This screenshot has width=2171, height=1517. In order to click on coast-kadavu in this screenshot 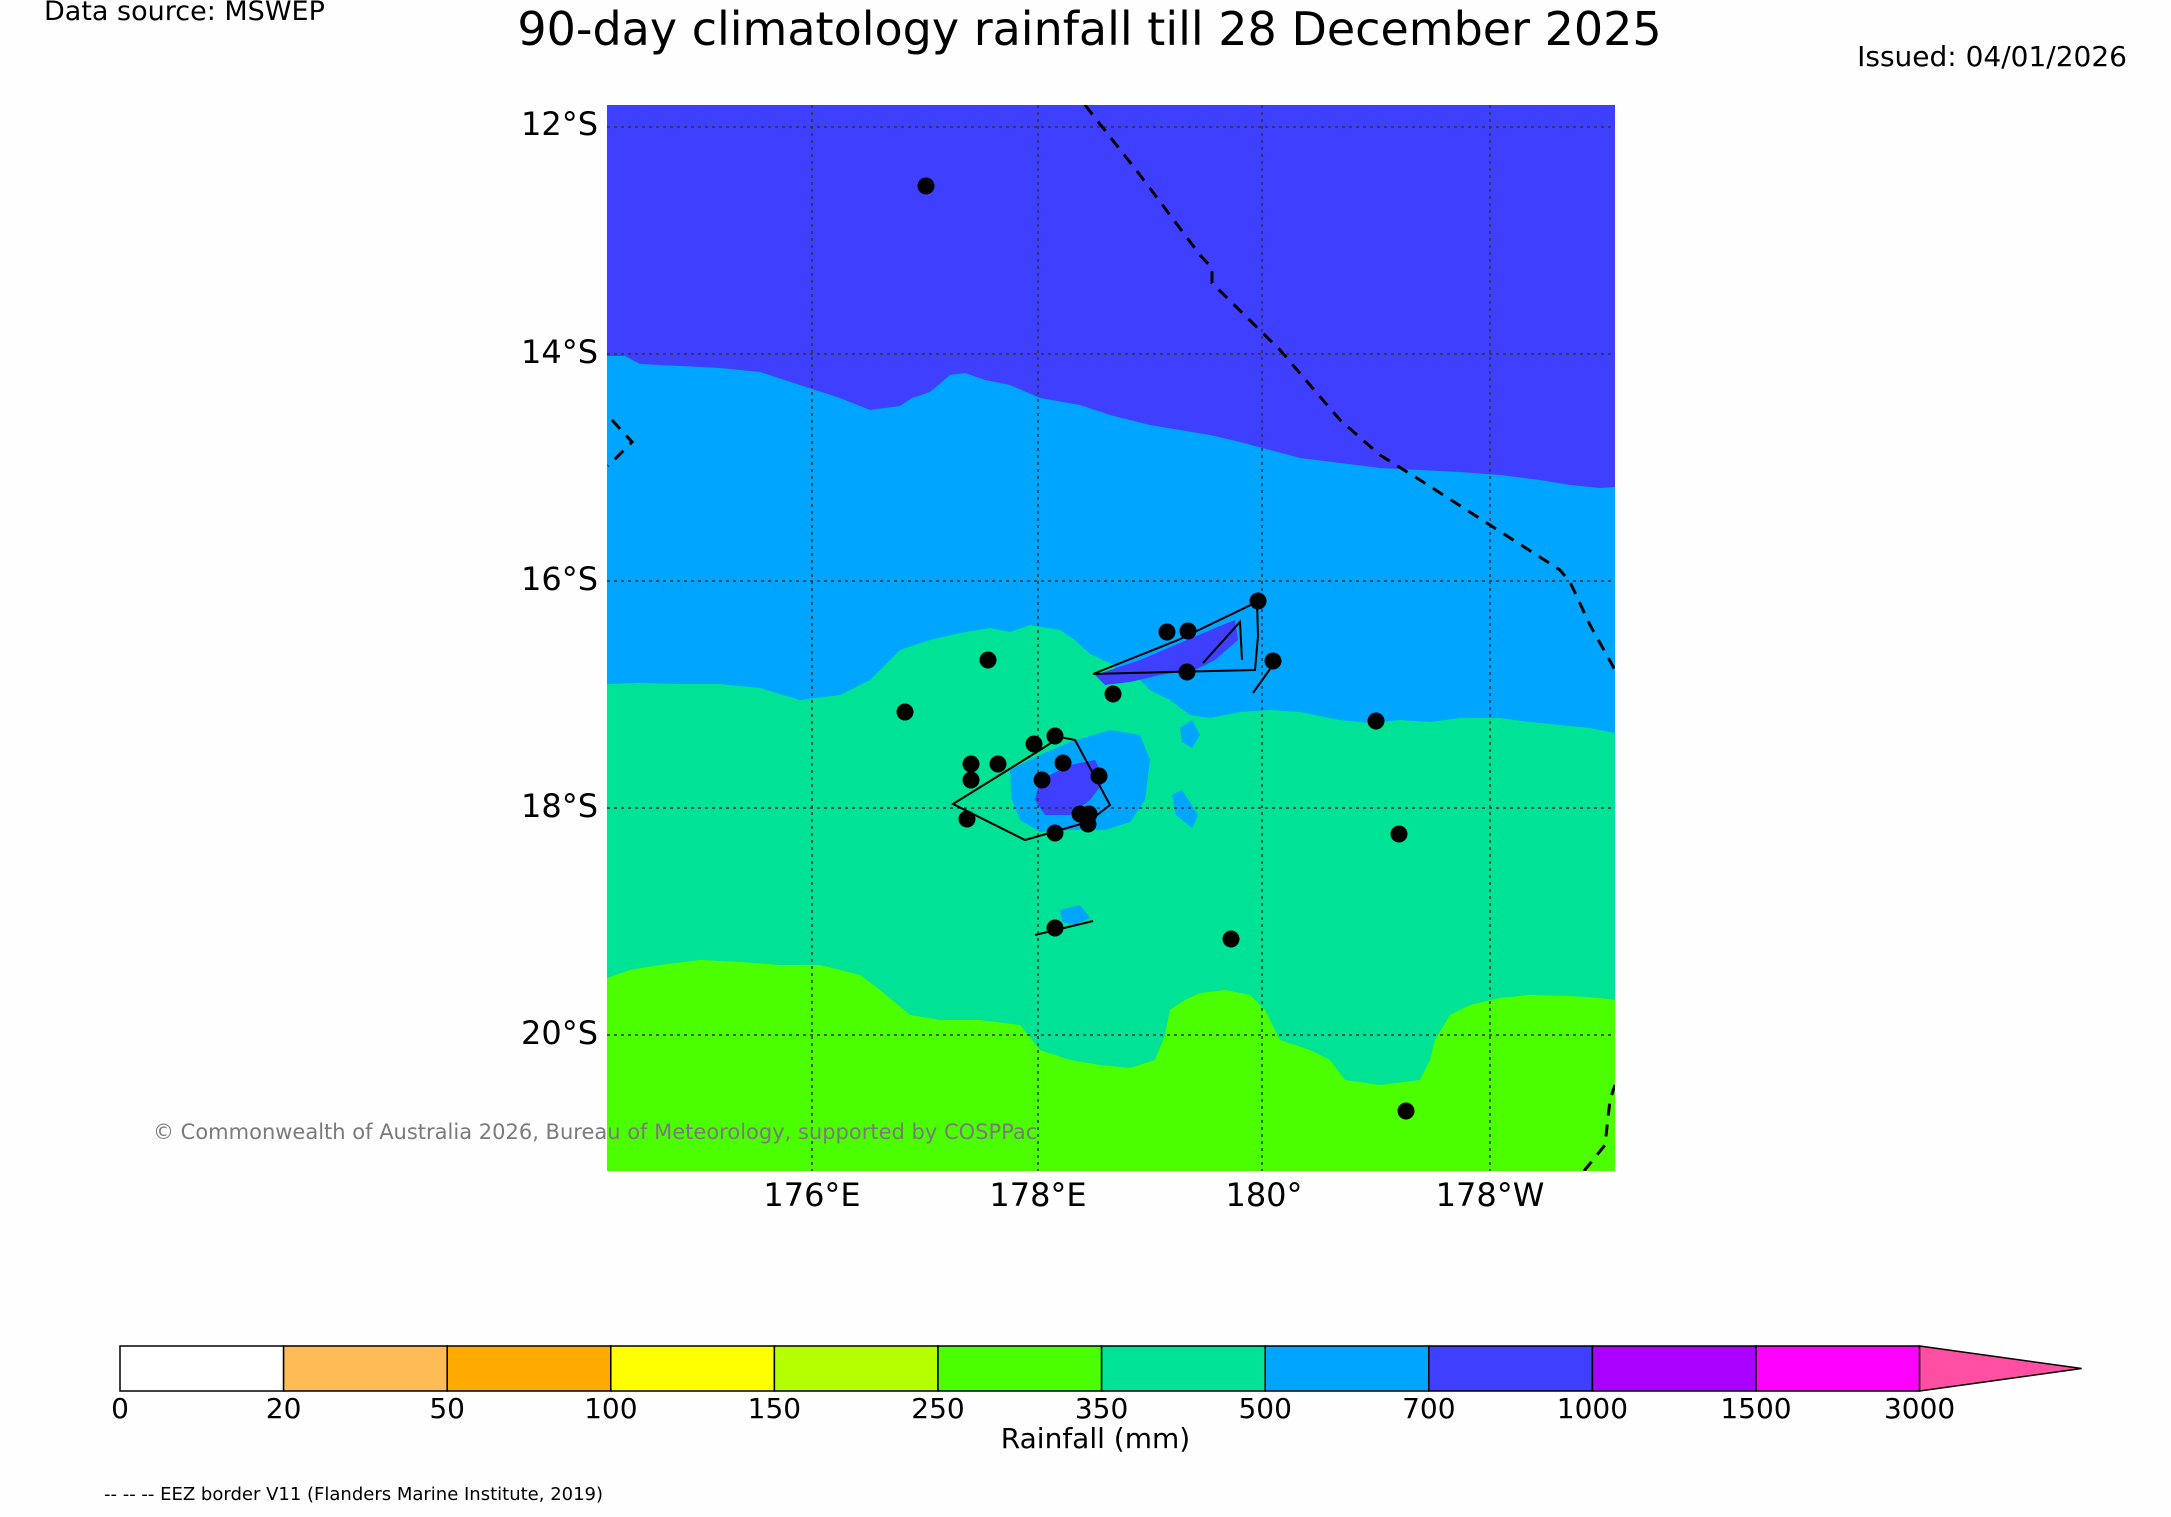, I will do `click(1064, 928)`.